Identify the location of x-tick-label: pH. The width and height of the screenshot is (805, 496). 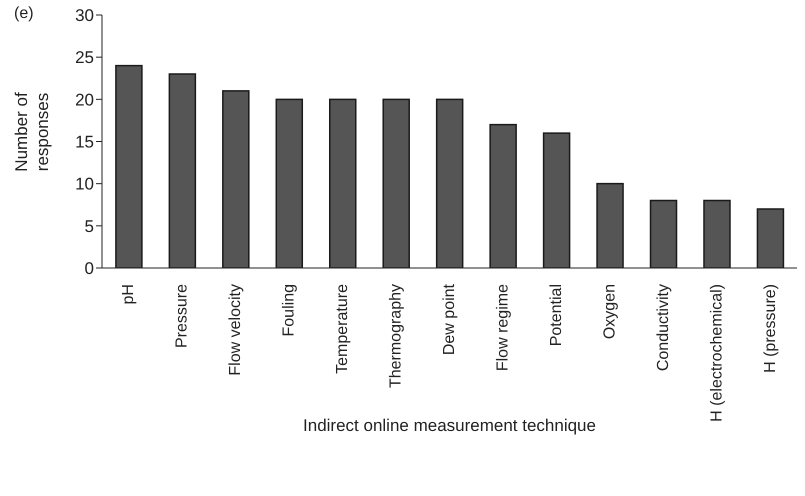
(129, 294).